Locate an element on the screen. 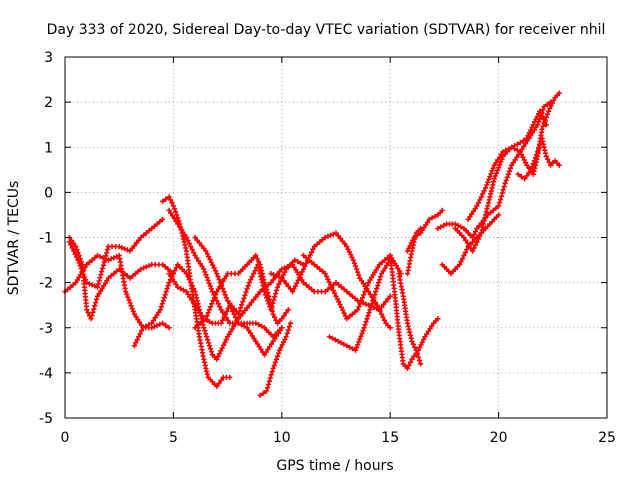 The image size is (640, 480). y-tick-label: -3 is located at coordinates (46, 329).